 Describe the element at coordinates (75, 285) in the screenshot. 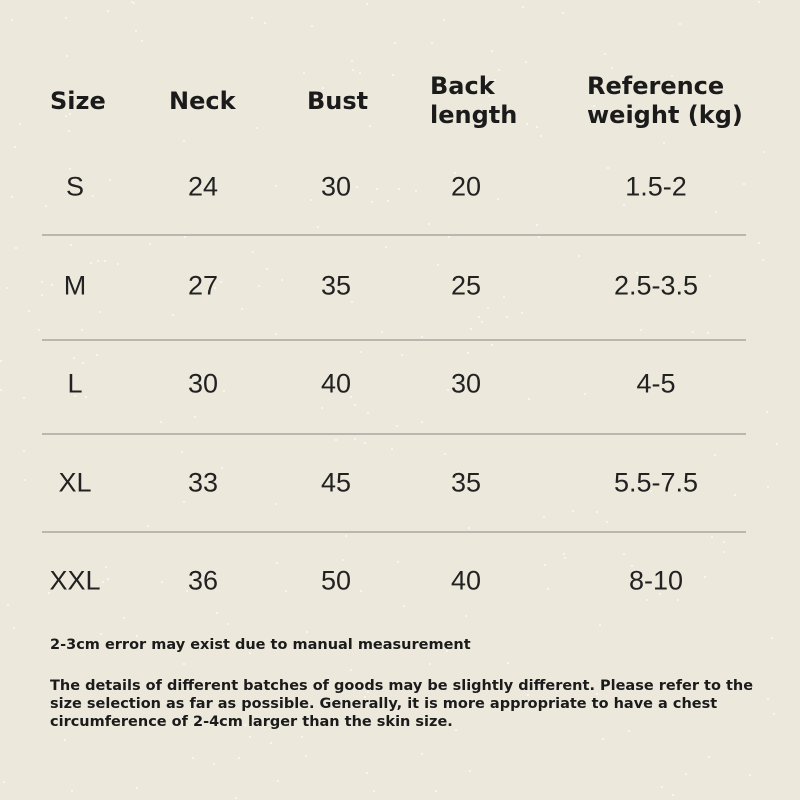

I see `table-cell: M` at that location.